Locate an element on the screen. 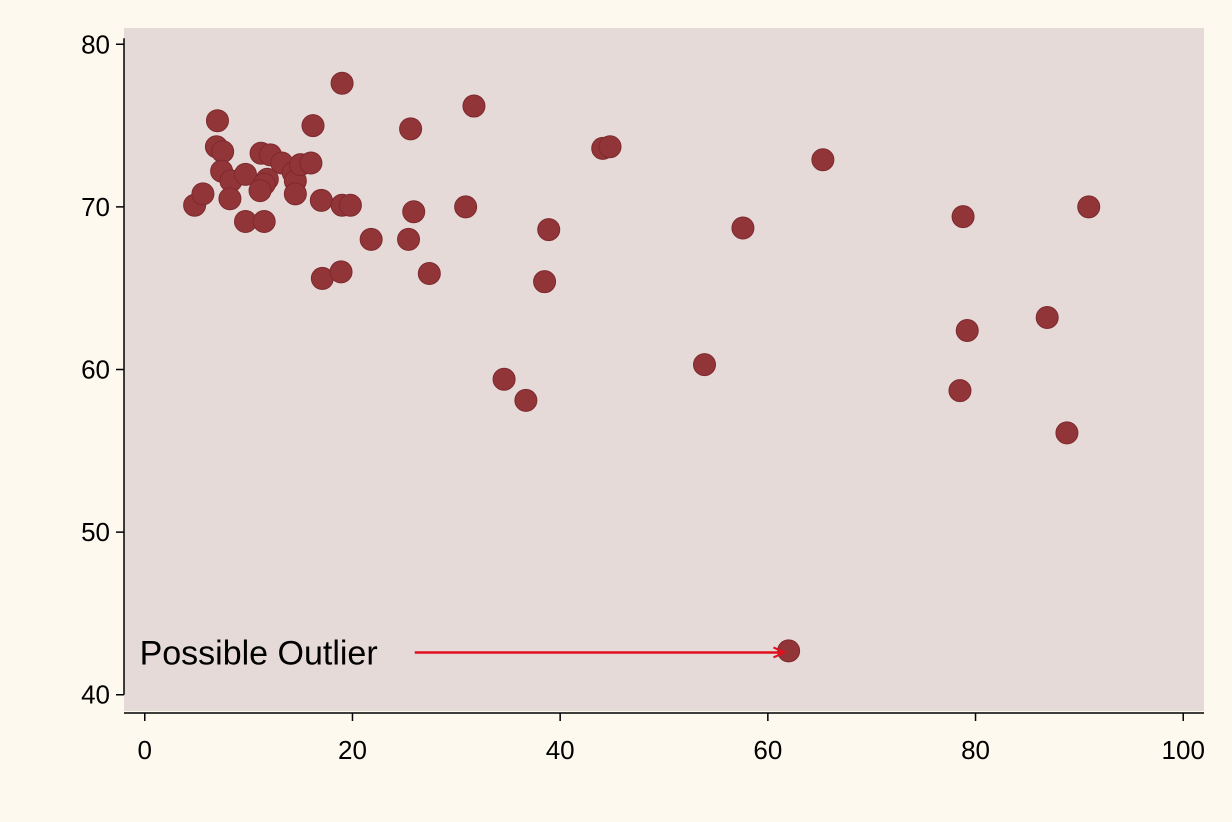 Image resolution: width=1232 pixels, height=822 pixels. x-tick-label: 60 is located at coordinates (767, 750).